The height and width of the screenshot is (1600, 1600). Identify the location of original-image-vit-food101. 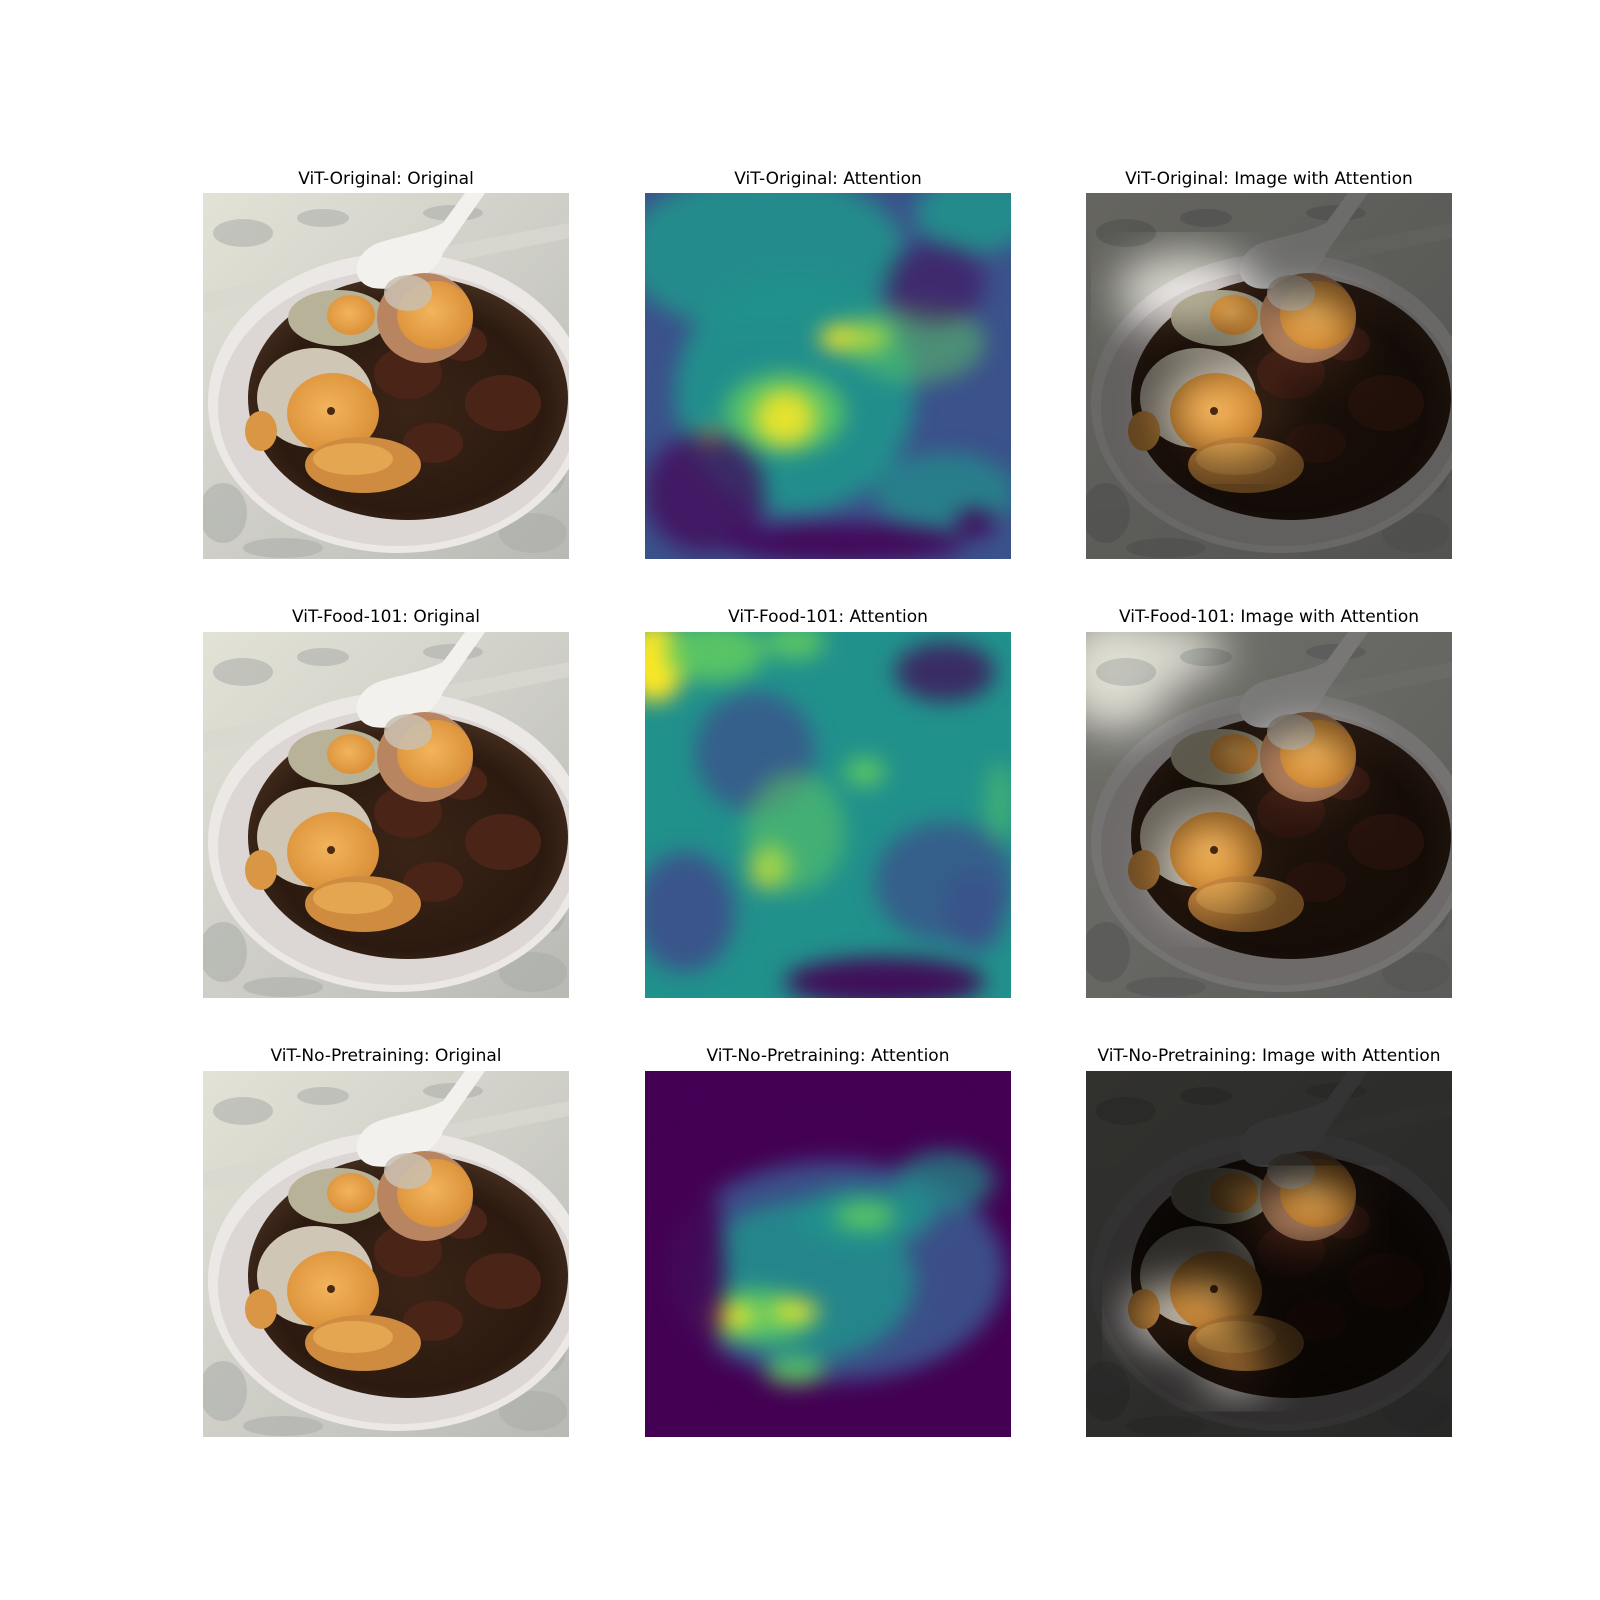
(386, 815).